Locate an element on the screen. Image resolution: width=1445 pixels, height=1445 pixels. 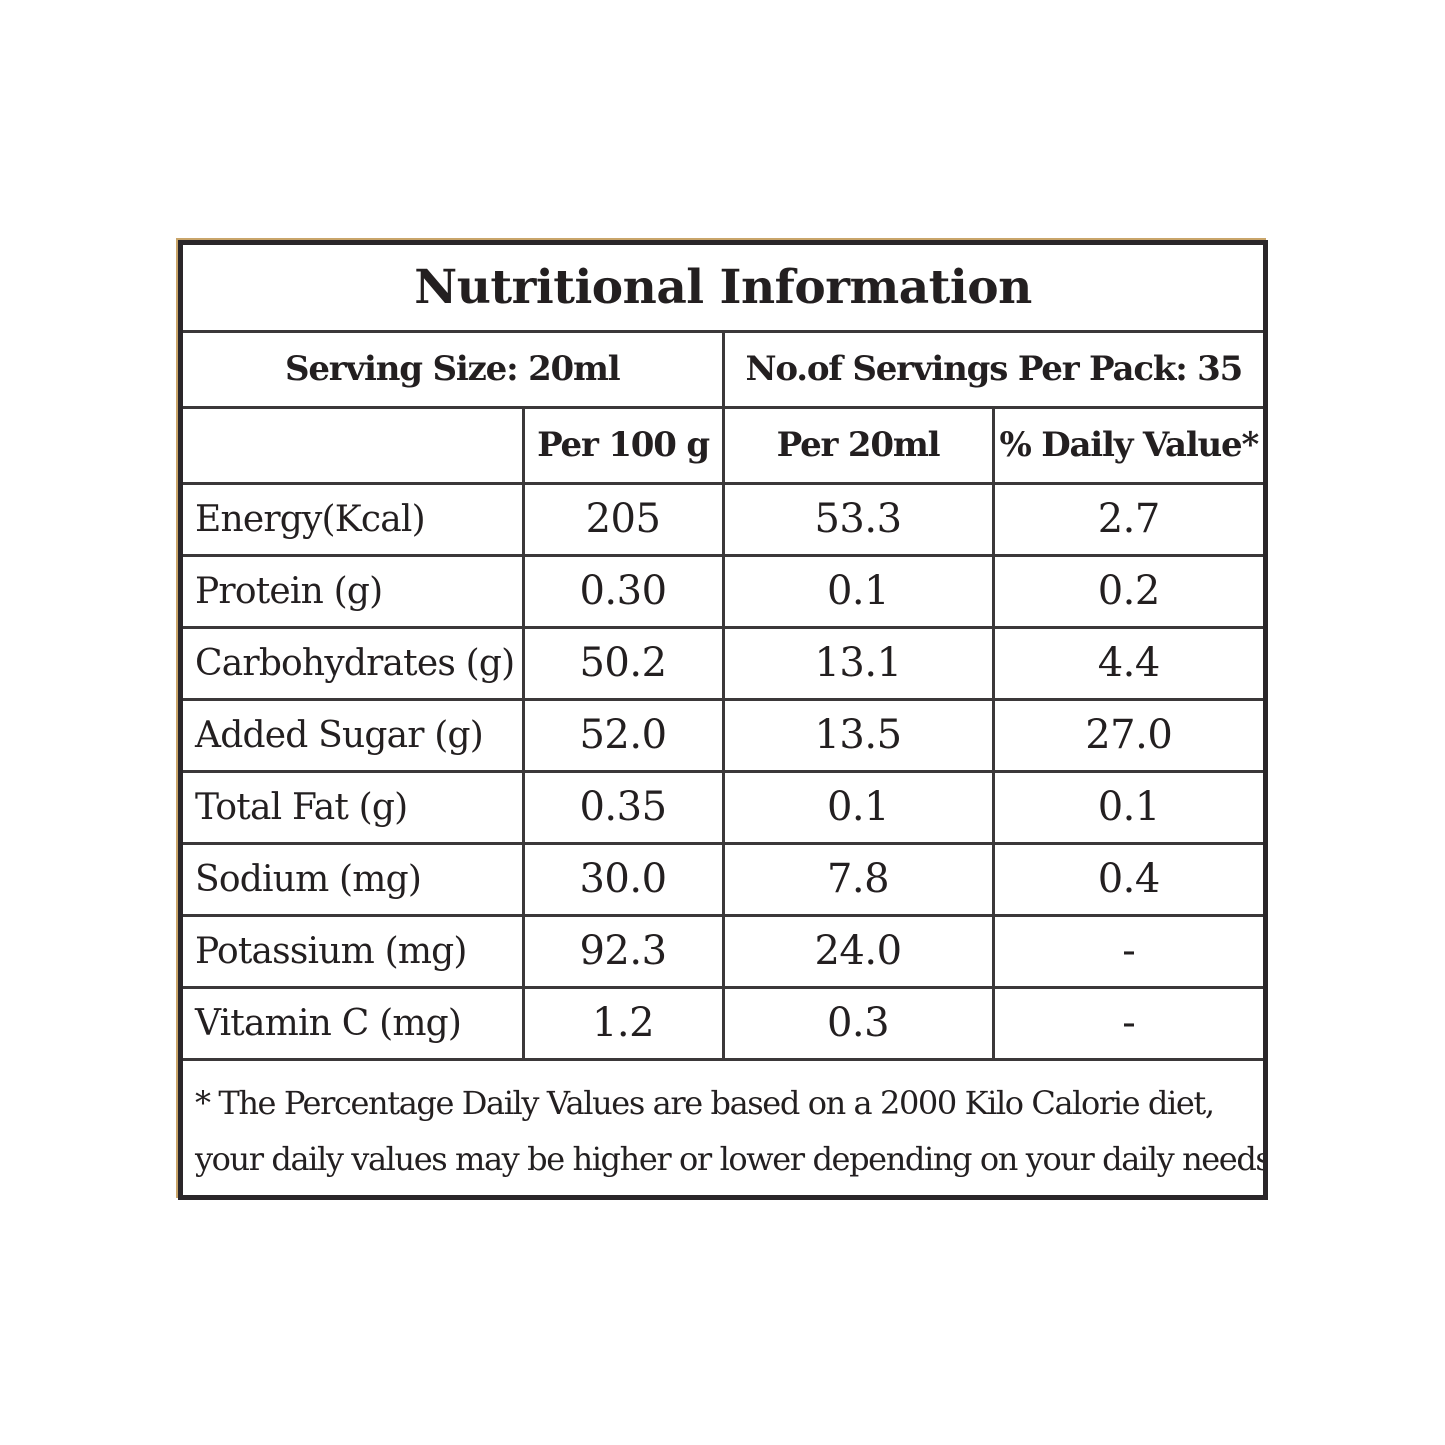
value-per-20ml: 13.5 is located at coordinates (858, 735).